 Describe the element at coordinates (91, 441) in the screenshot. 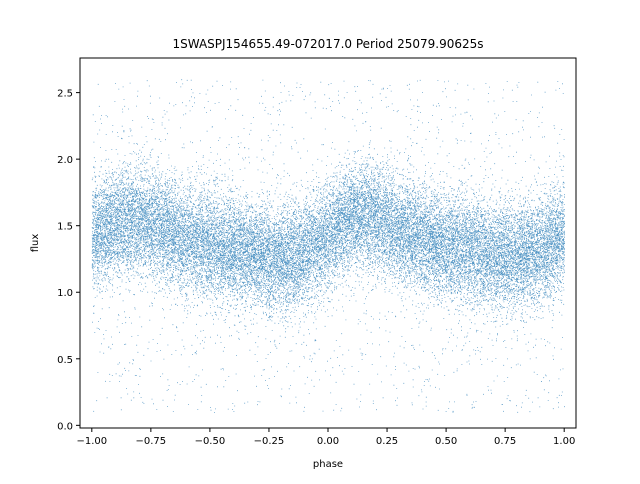

I see `x-tick-label: −1.00` at that location.